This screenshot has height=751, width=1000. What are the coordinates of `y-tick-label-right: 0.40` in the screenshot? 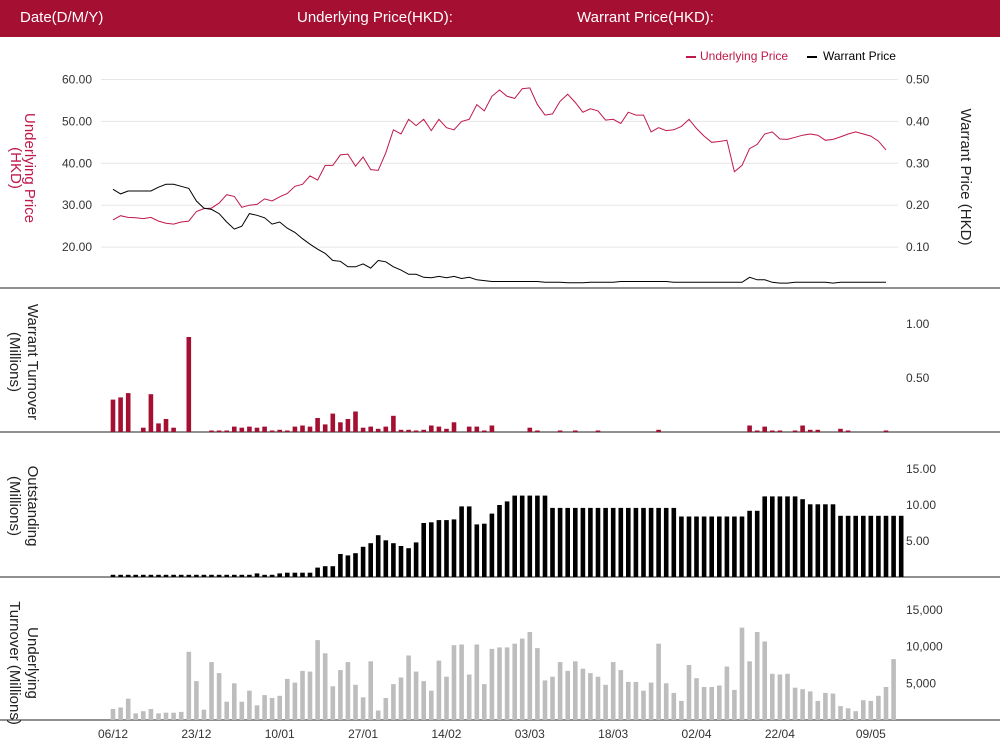 It's located at (918, 121).